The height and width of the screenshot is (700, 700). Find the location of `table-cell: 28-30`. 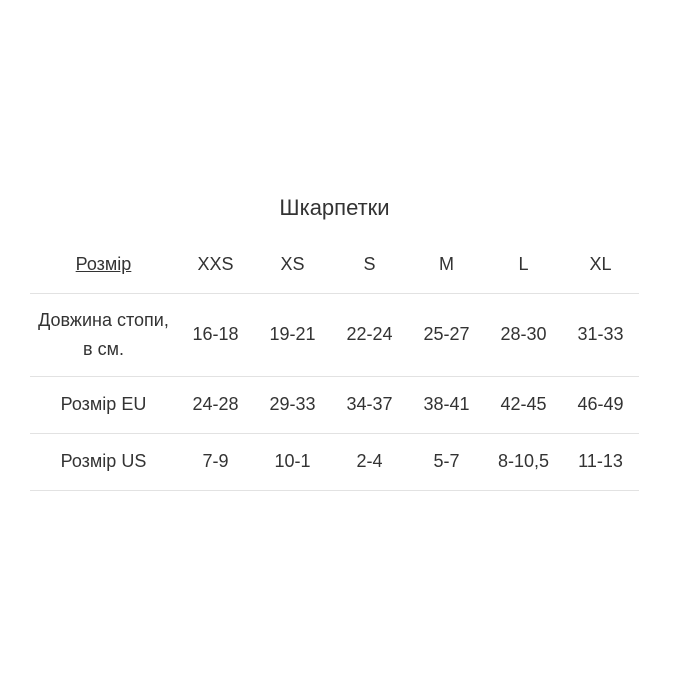

table-cell: 28-30 is located at coordinates (523, 335).